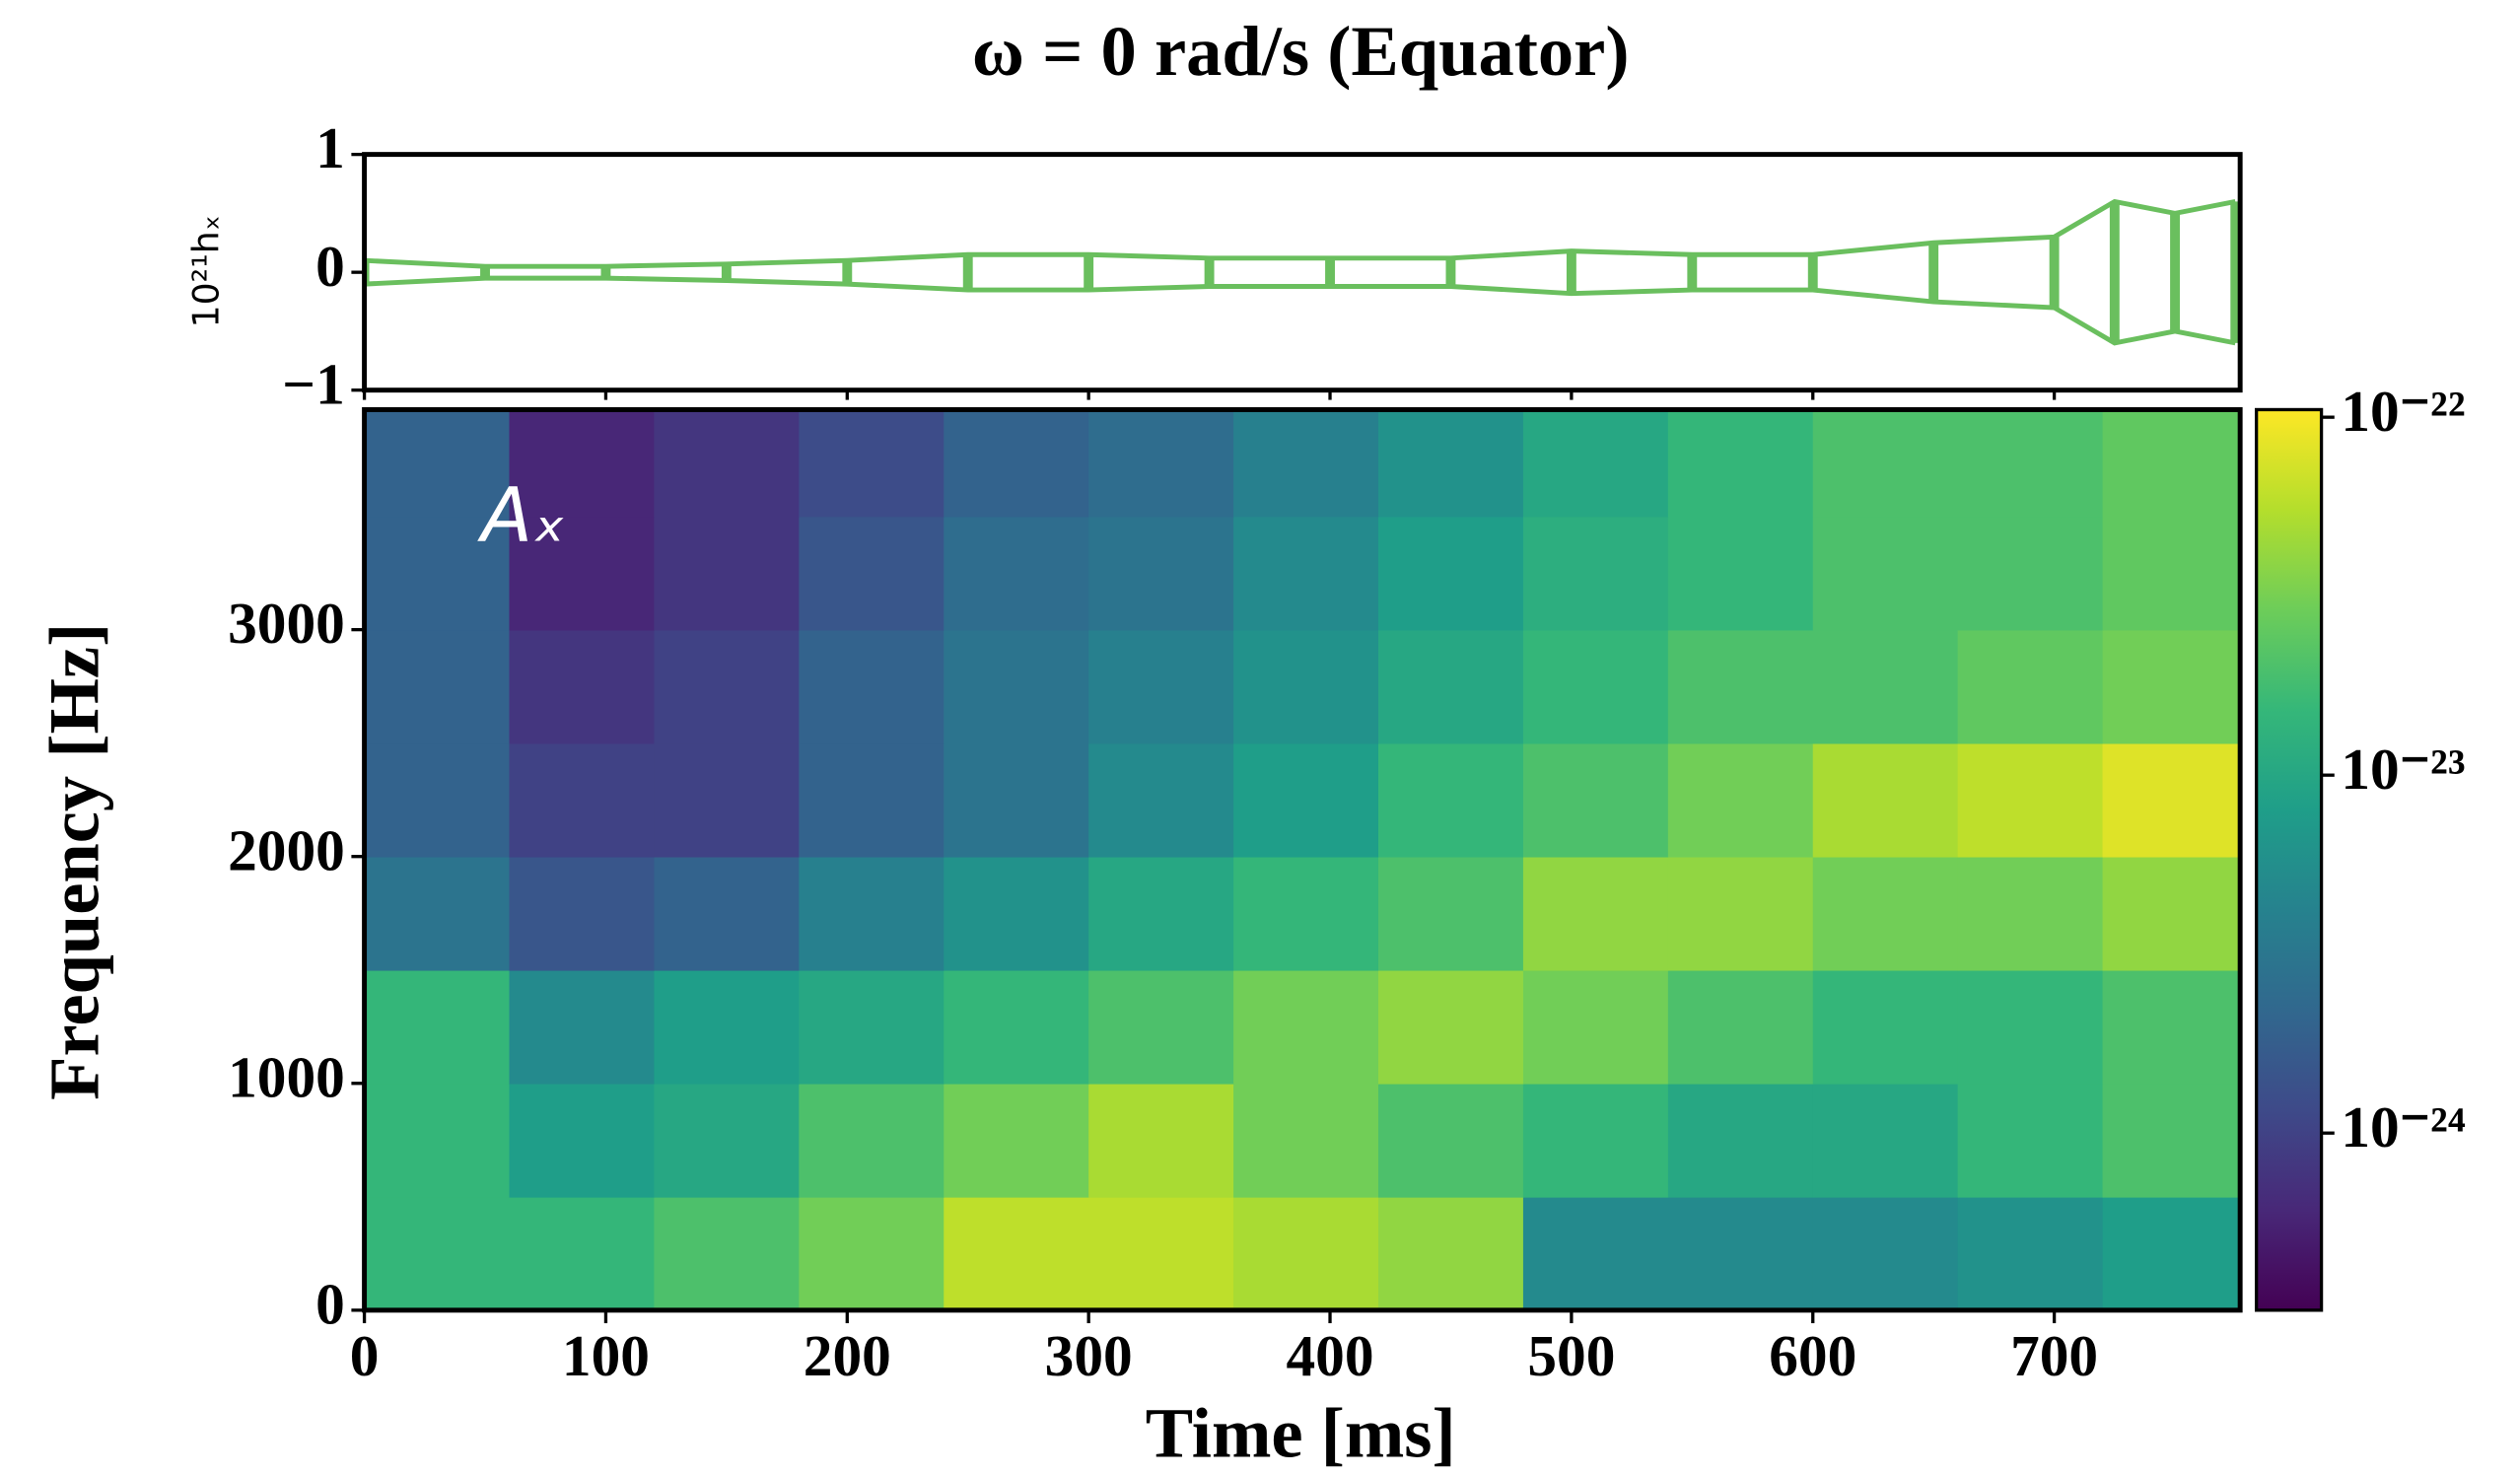  Describe the element at coordinates (1300, 233) in the screenshot. I see `envelope-upper` at that location.